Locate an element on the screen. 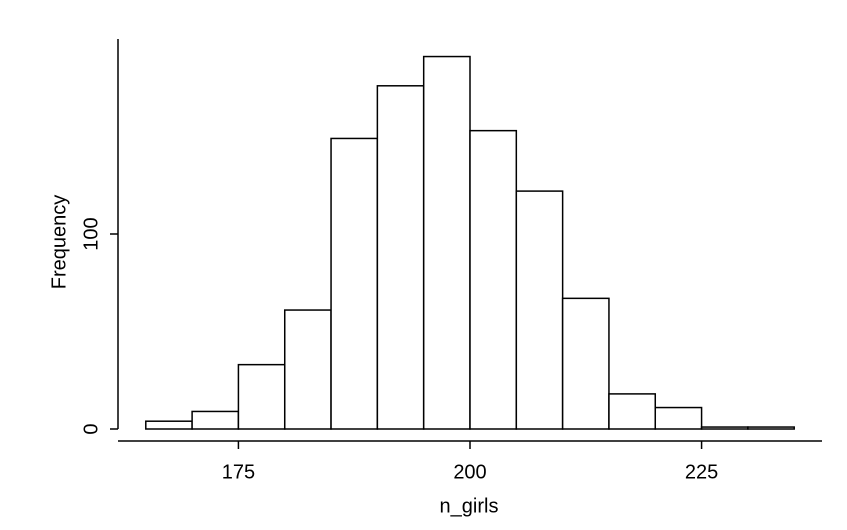 This screenshot has width=847, height=530. x-axis-label: n_girls is located at coordinates (469, 506).